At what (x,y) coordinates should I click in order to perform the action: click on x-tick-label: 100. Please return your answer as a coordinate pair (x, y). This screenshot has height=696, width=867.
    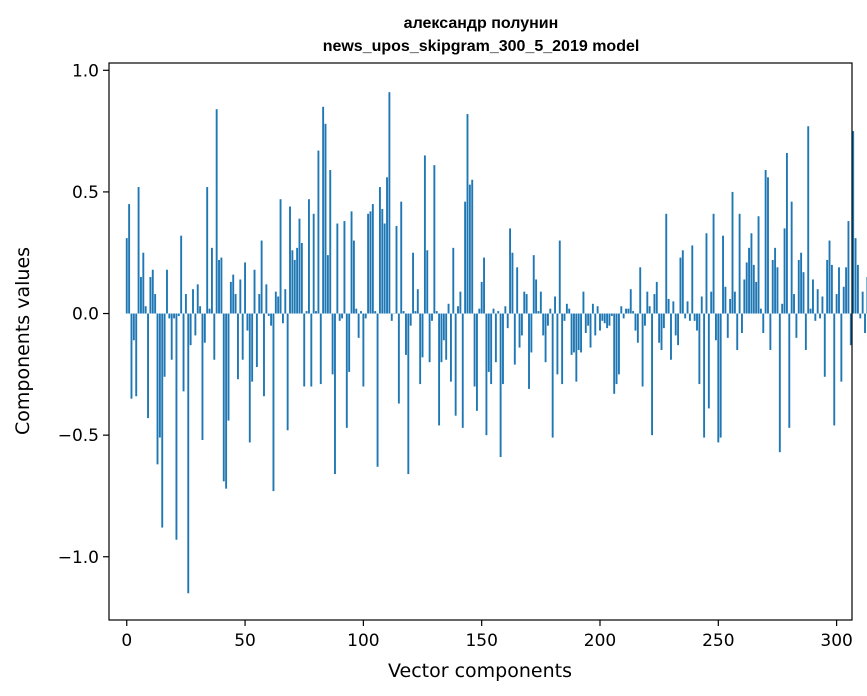
    Looking at the image, I should click on (363, 641).